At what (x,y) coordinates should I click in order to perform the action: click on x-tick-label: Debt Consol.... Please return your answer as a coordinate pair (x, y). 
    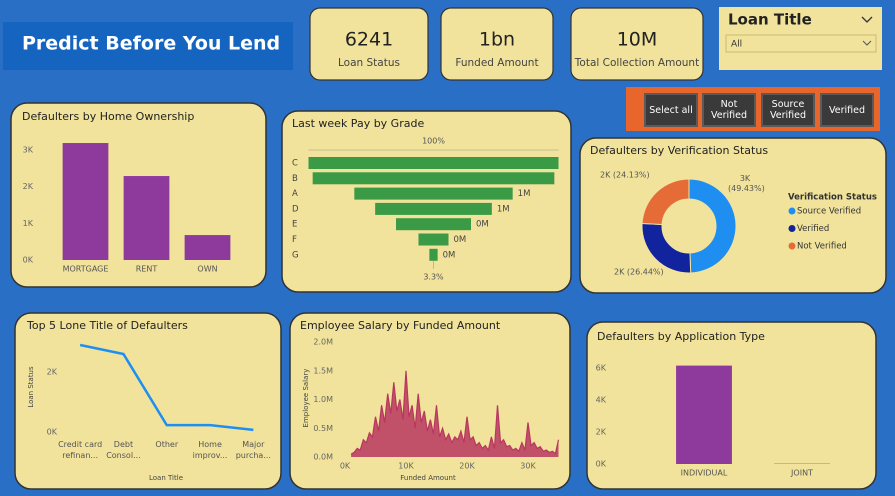
    Looking at the image, I should click on (123, 450).